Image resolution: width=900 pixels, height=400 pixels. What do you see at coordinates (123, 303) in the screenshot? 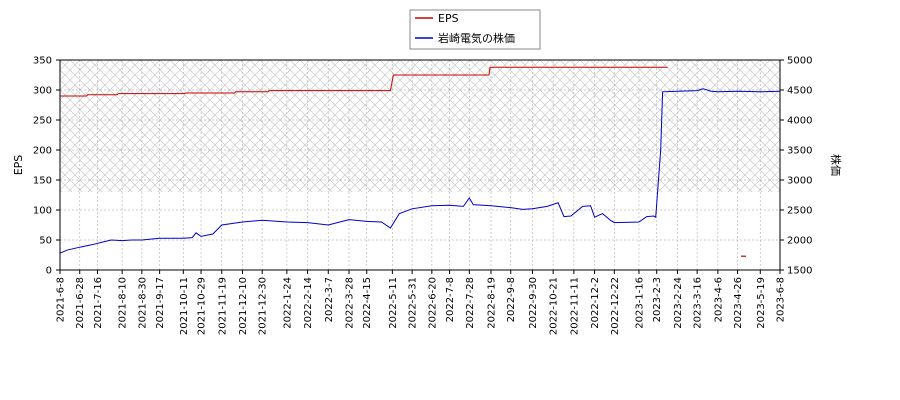
I see `x-tick-label: 2021-8-10` at bounding box center [123, 303].